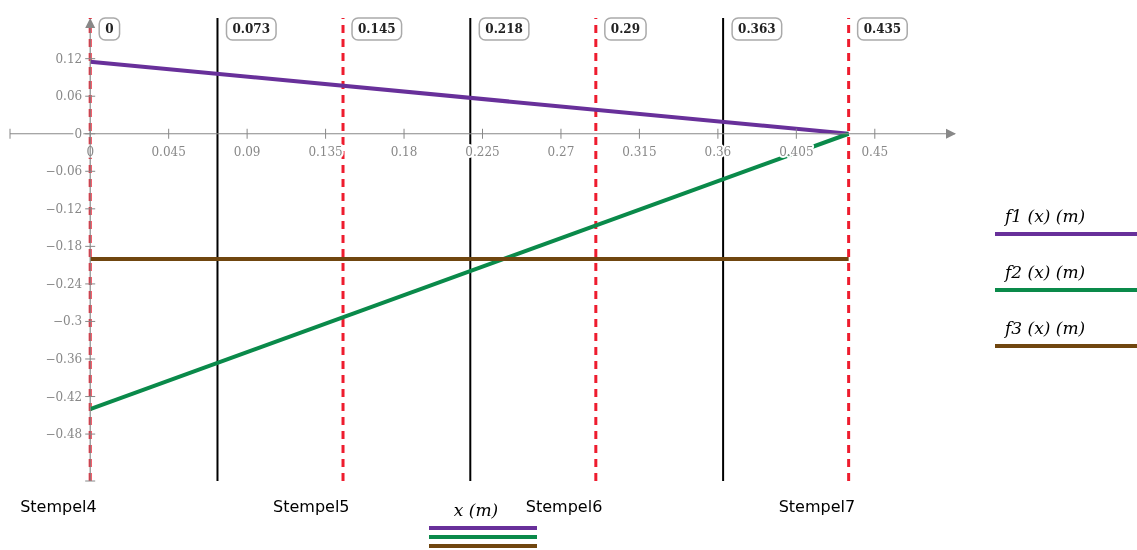 Image resolution: width=1137 pixels, height=550 pixels. What do you see at coordinates (64, 434) in the screenshot?
I see `y-tick-label: −0.48` at bounding box center [64, 434].